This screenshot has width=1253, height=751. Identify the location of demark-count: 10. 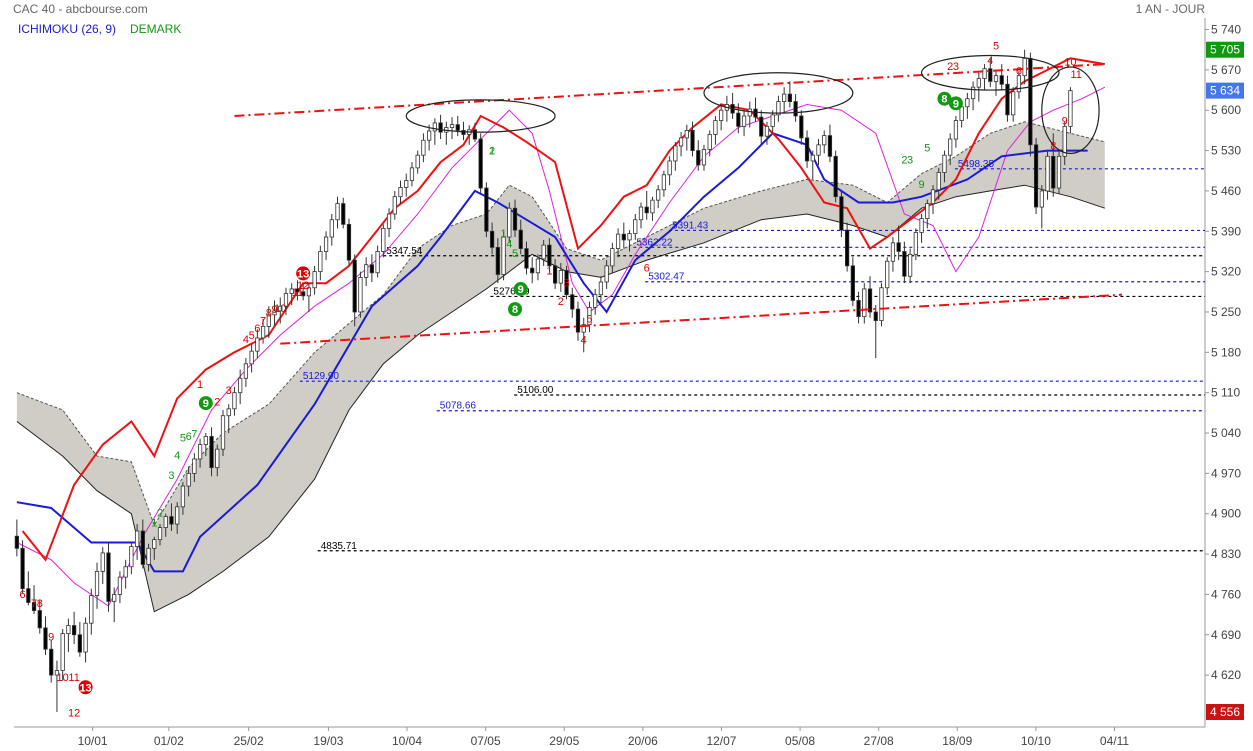
(63, 678).